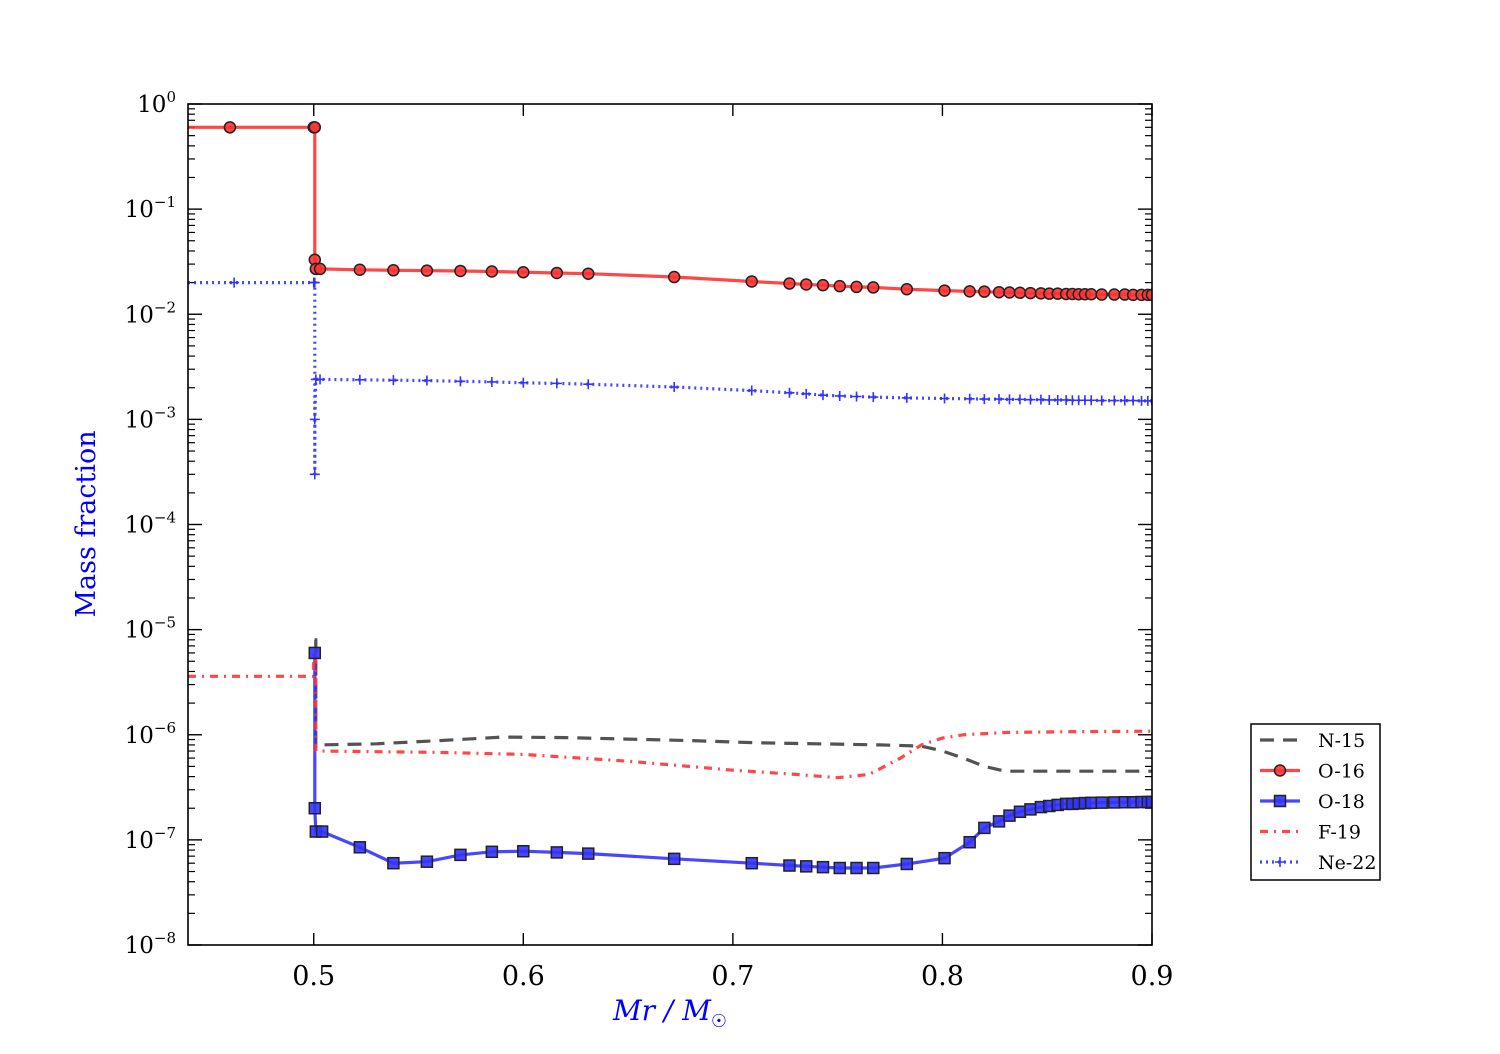 The image size is (1500, 1054). I want to click on y-tick-label: 10⁻⁴, so click(150, 524).